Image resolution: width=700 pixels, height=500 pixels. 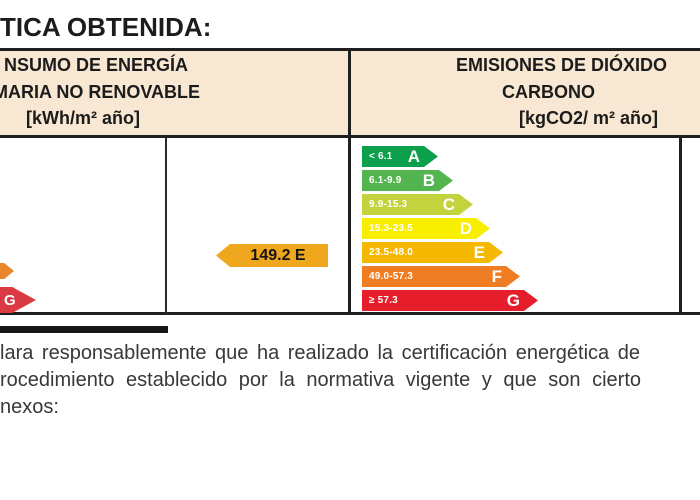 I want to click on left-header-line2: MARIA NO RENOVABLE, so click(x=100, y=92).